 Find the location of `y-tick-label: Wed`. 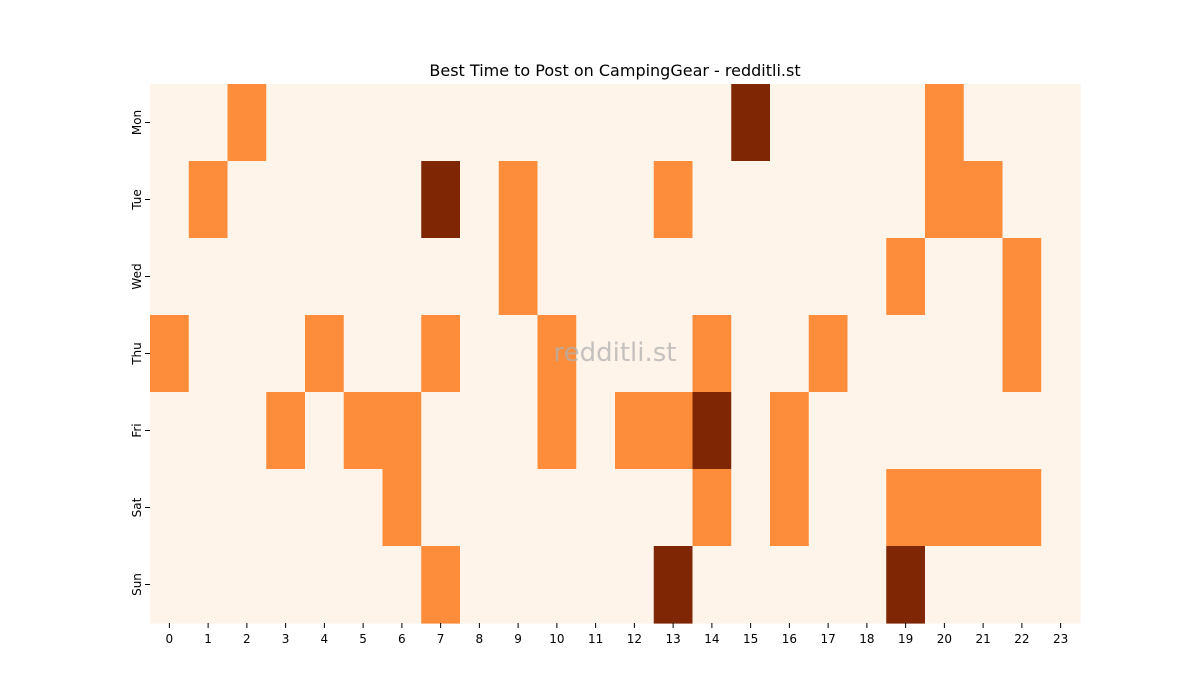

y-tick-label: Wed is located at coordinates (137, 276).